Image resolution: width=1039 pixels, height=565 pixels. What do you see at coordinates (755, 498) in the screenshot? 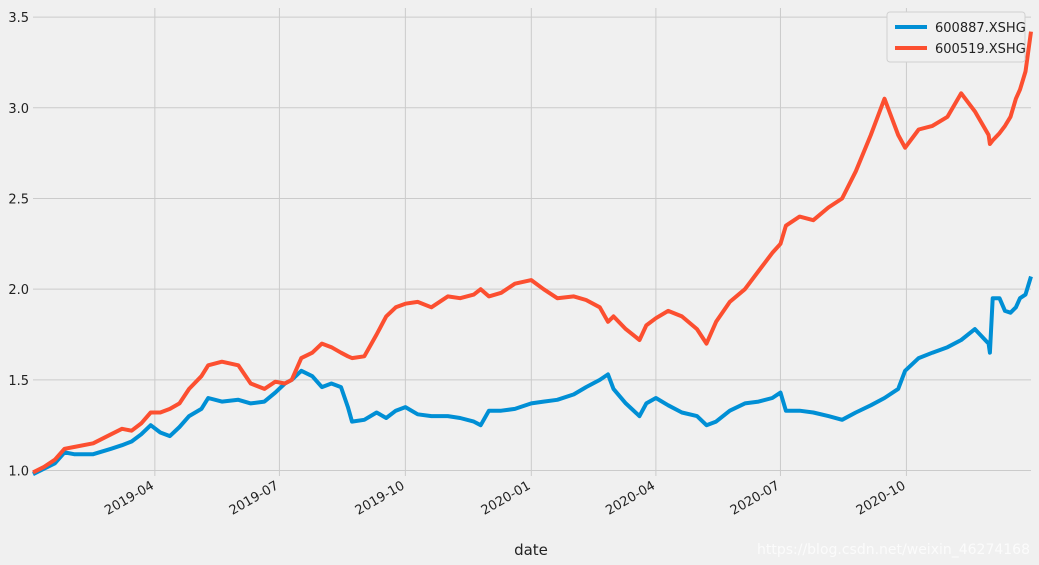
I see `x-tick-label: 2020-07` at bounding box center [755, 498].